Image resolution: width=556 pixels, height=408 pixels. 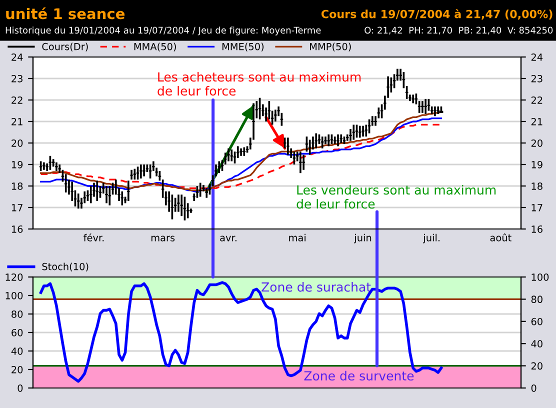 I want to click on y-tick-label: 60, so click(x=17, y=332).